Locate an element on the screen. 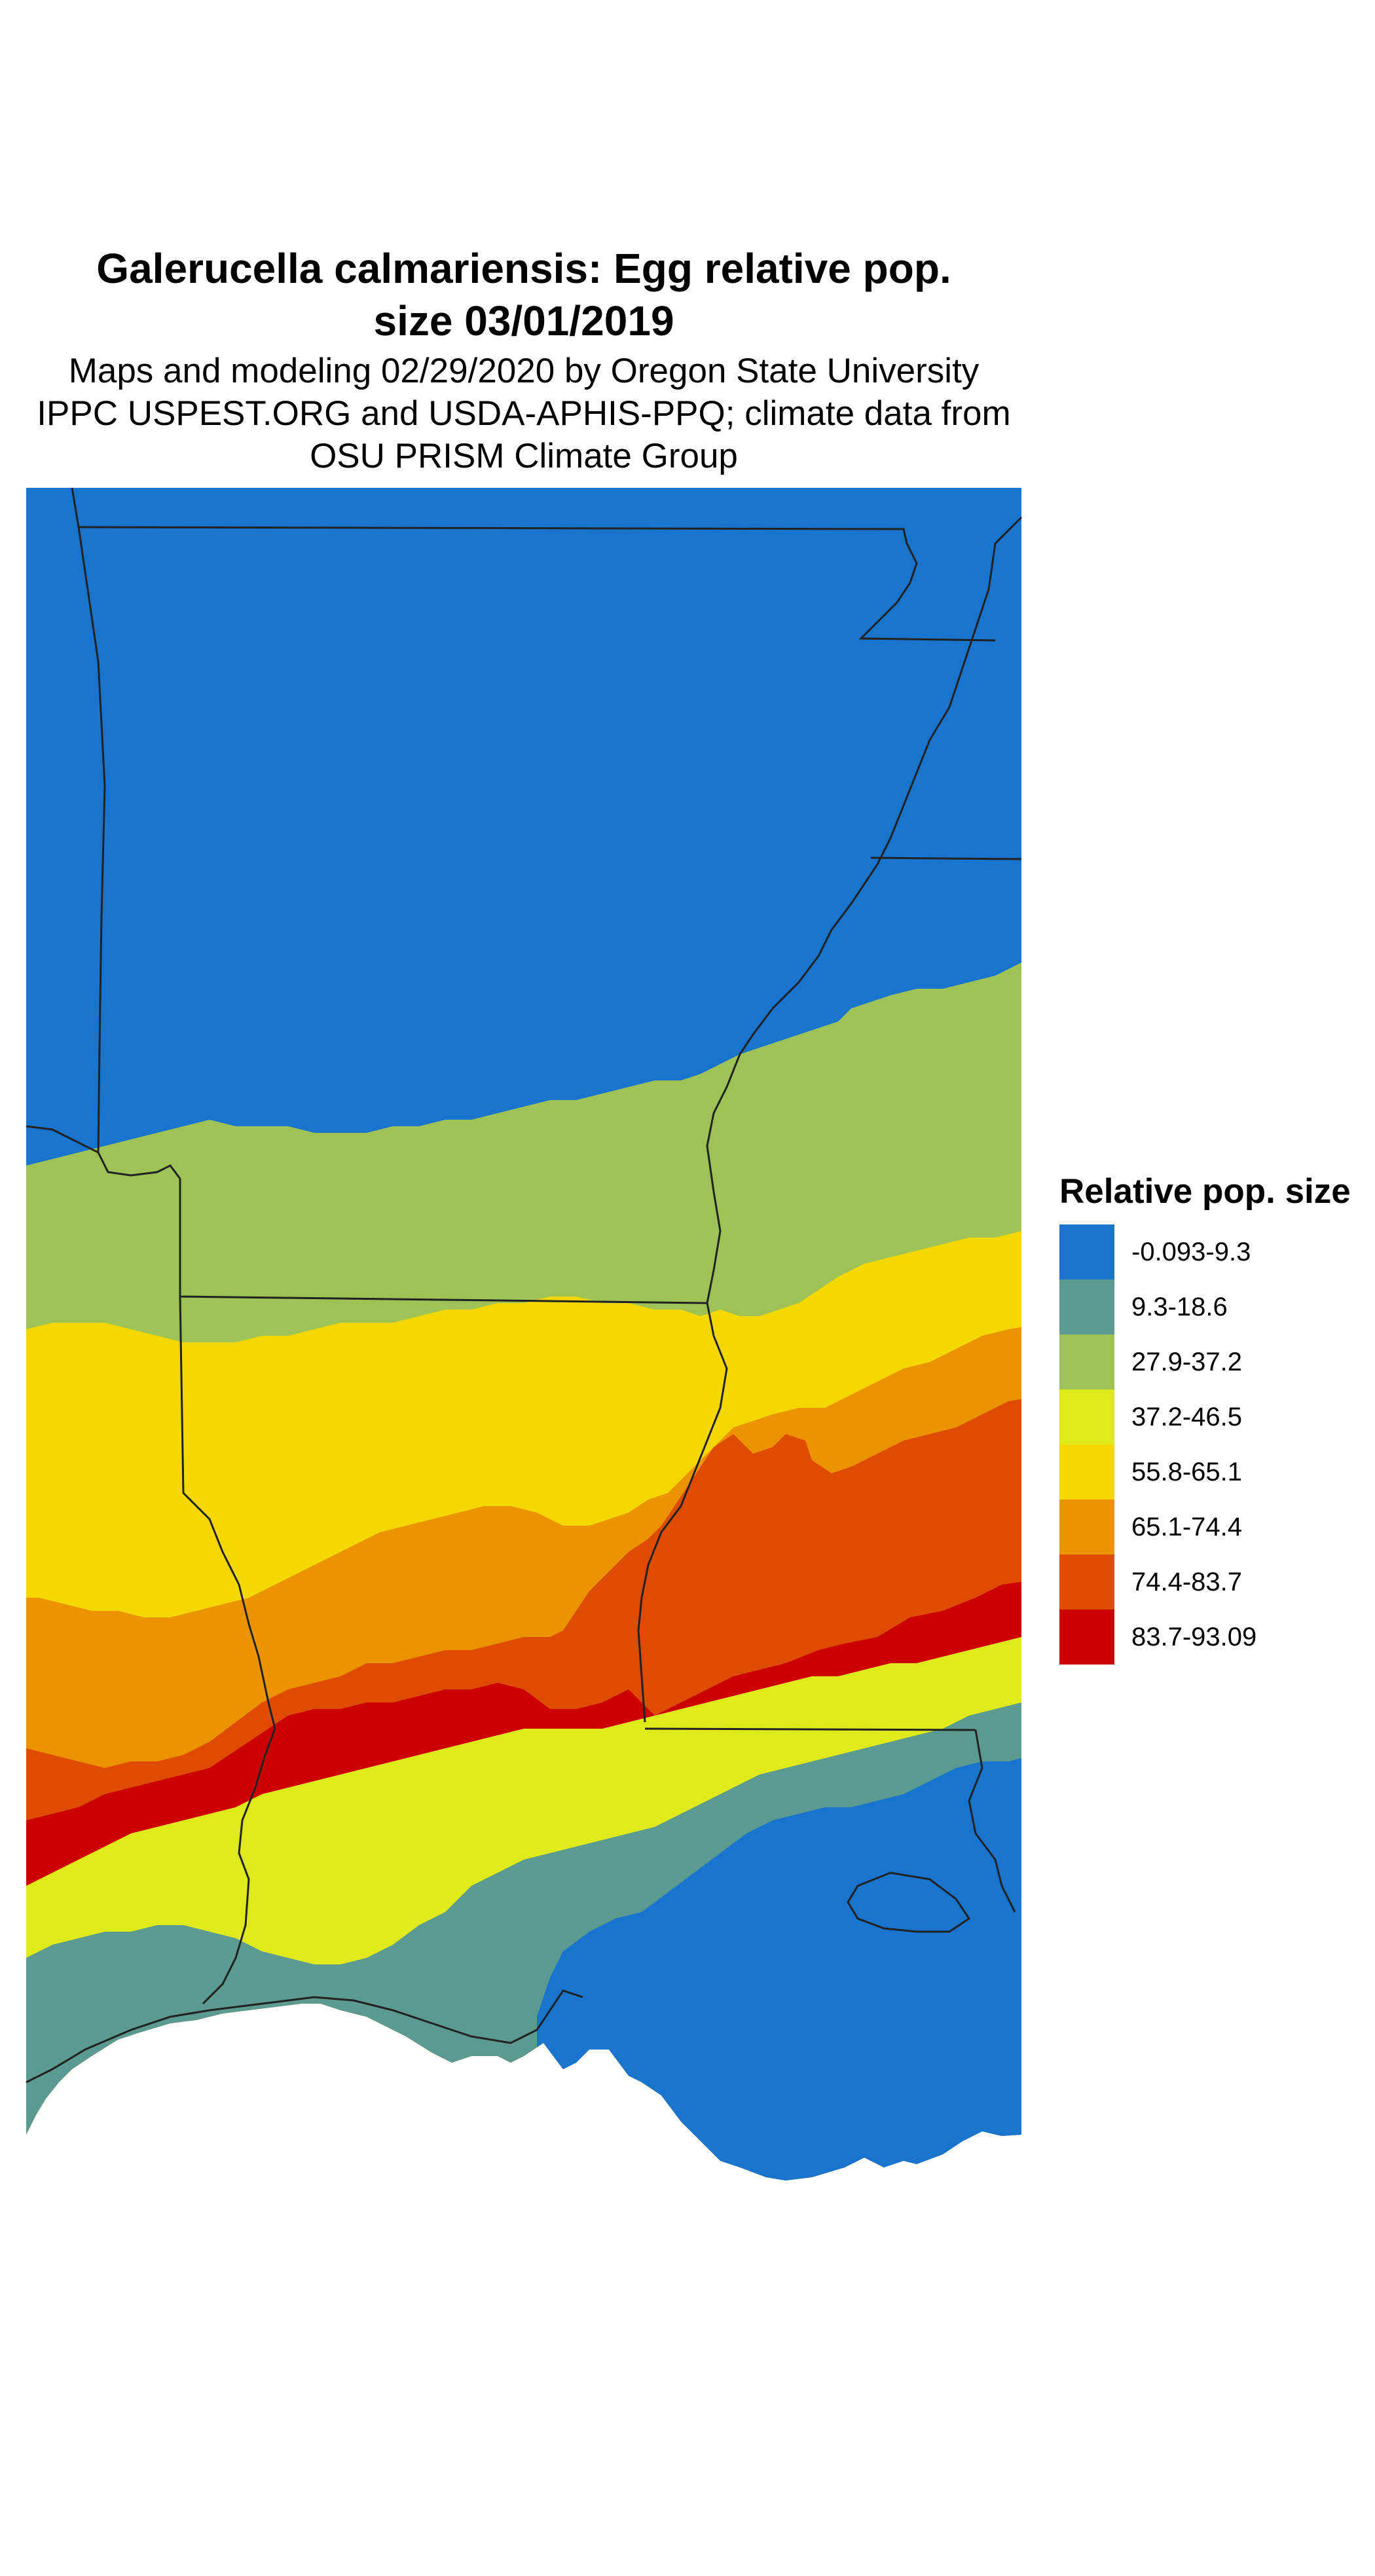 The image size is (1375, 2576). mississippi-river is located at coordinates (830, 1119).